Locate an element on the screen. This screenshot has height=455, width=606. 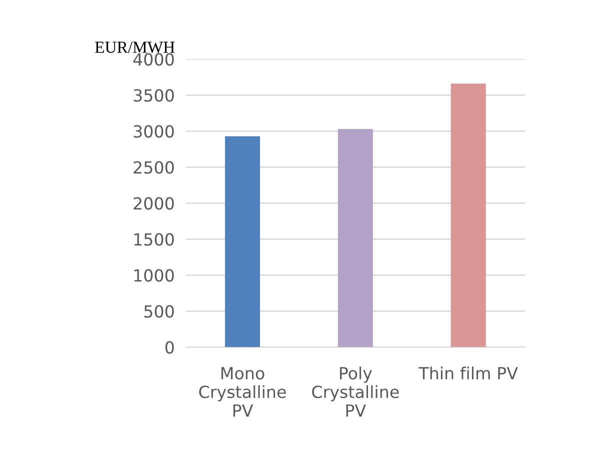
y-tick-label: 4000 is located at coordinates (153, 59).